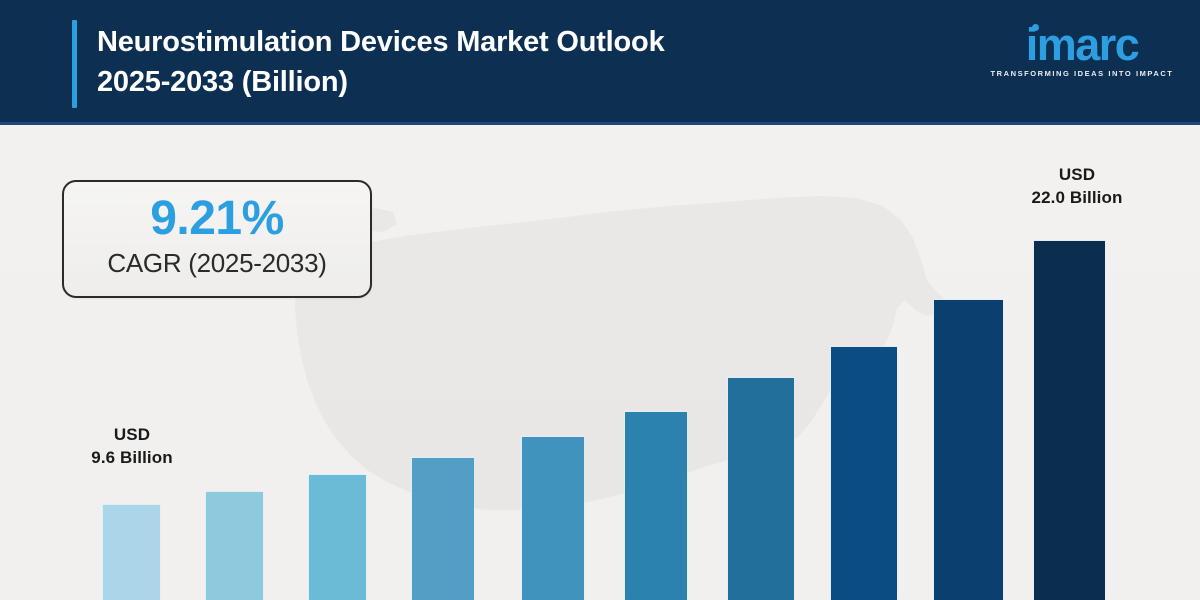 This screenshot has width=1200, height=600. What do you see at coordinates (656, 506) in the screenshot?
I see `bar-2030` at bounding box center [656, 506].